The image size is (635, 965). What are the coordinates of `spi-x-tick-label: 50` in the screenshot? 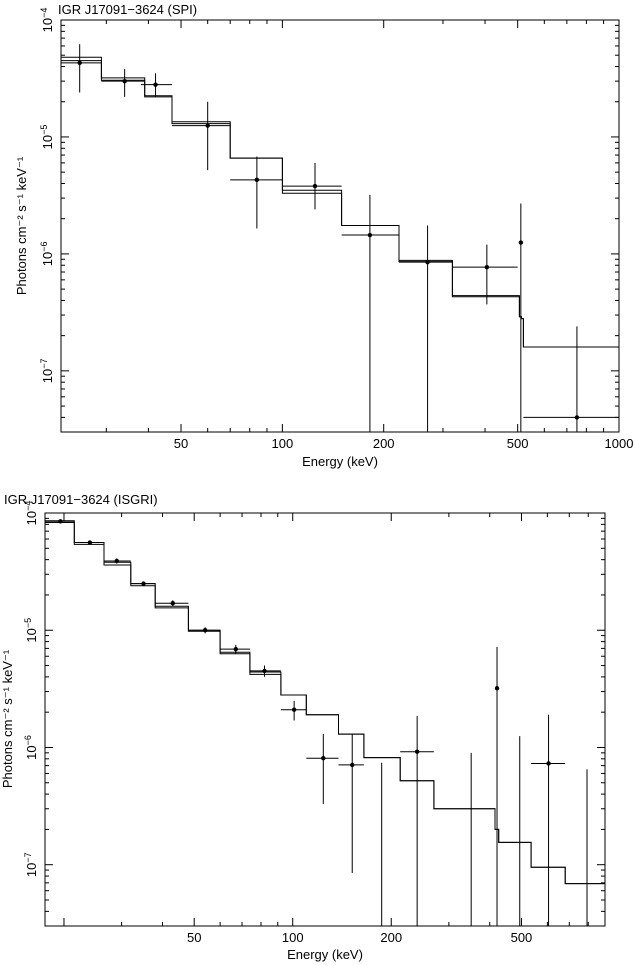 It's located at (181, 443).